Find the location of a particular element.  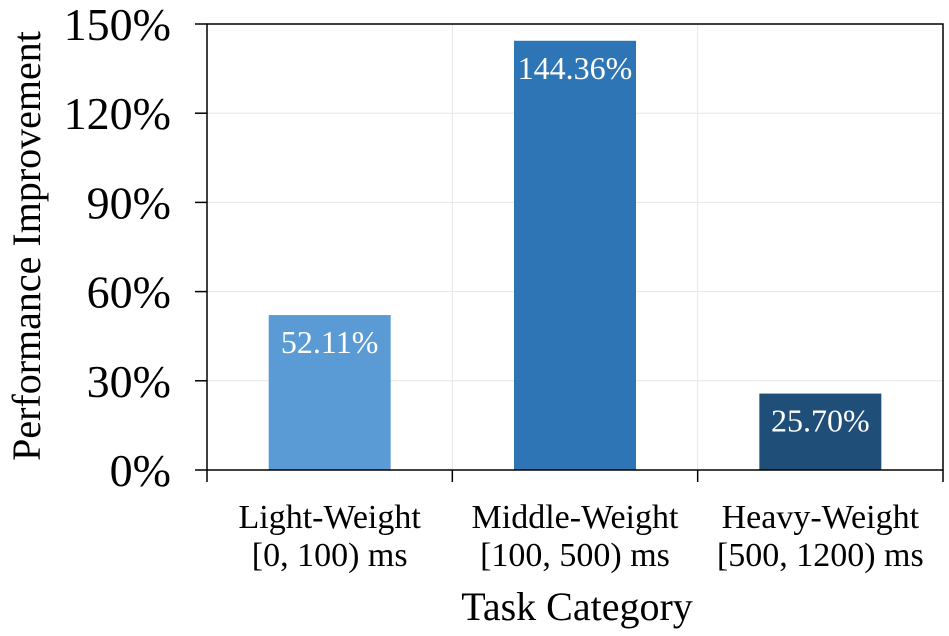

bar-value-label-1: 144.36% is located at coordinates (575, 68).